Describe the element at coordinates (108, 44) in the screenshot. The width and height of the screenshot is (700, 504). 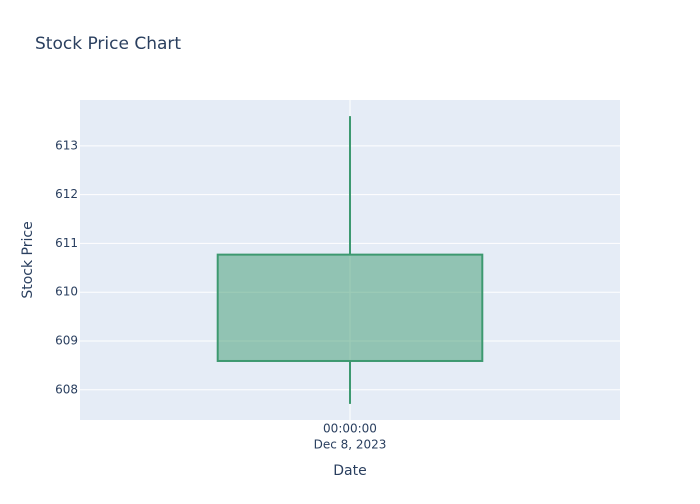
I see `chart-title: Stock Price Chart` at that location.